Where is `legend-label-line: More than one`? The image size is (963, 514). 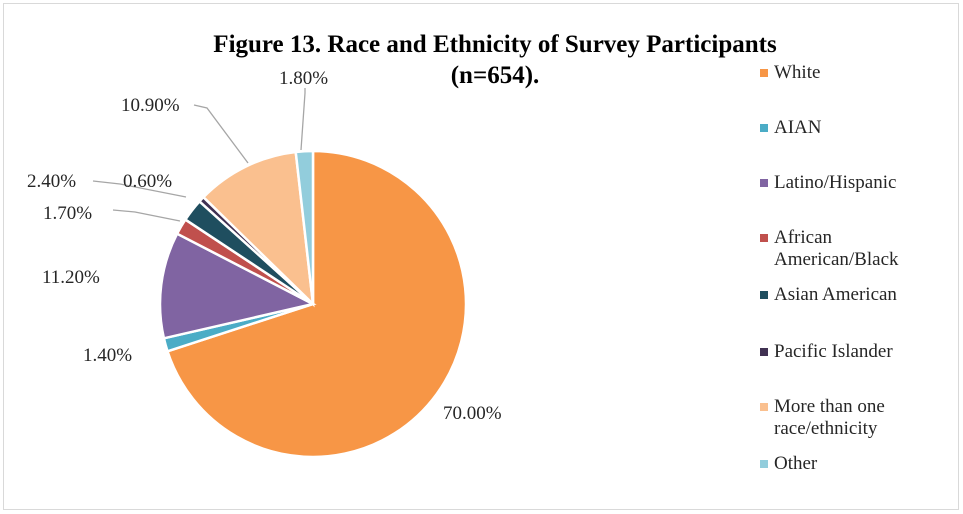 legend-label-line: More than one is located at coordinates (829, 406).